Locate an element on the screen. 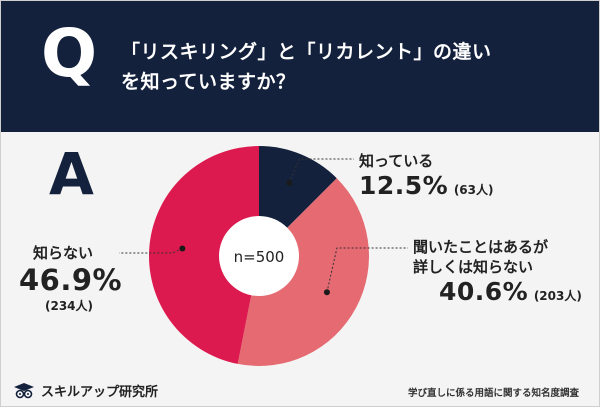 The width and height of the screenshot is (600, 407). label-know: 知っている 12.5% (63人) is located at coordinates (426, 176).